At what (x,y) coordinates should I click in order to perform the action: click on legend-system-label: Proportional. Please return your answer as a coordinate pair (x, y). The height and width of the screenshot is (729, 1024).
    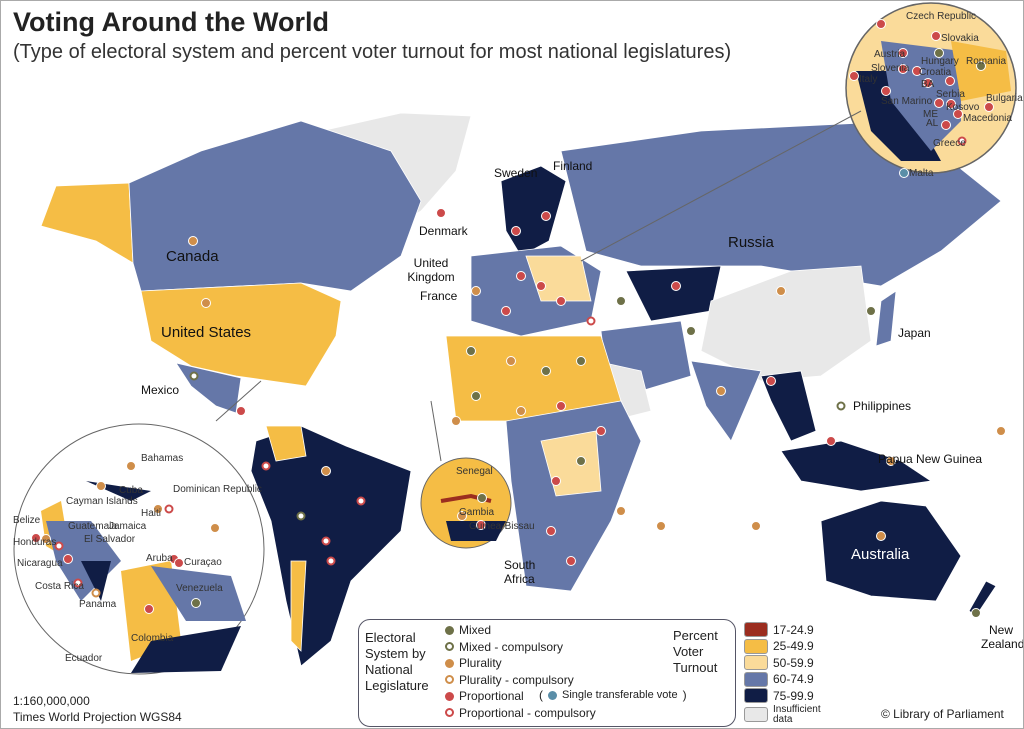
    Looking at the image, I should click on (491, 696).